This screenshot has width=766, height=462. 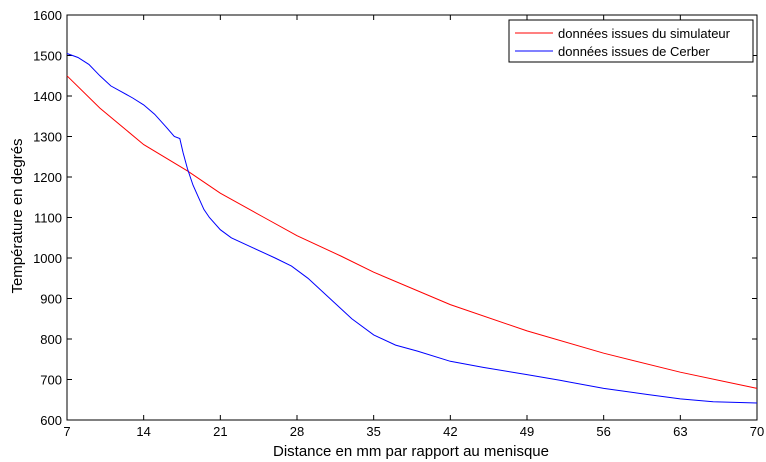 I want to click on x-tick-label: 21, so click(x=220, y=431).